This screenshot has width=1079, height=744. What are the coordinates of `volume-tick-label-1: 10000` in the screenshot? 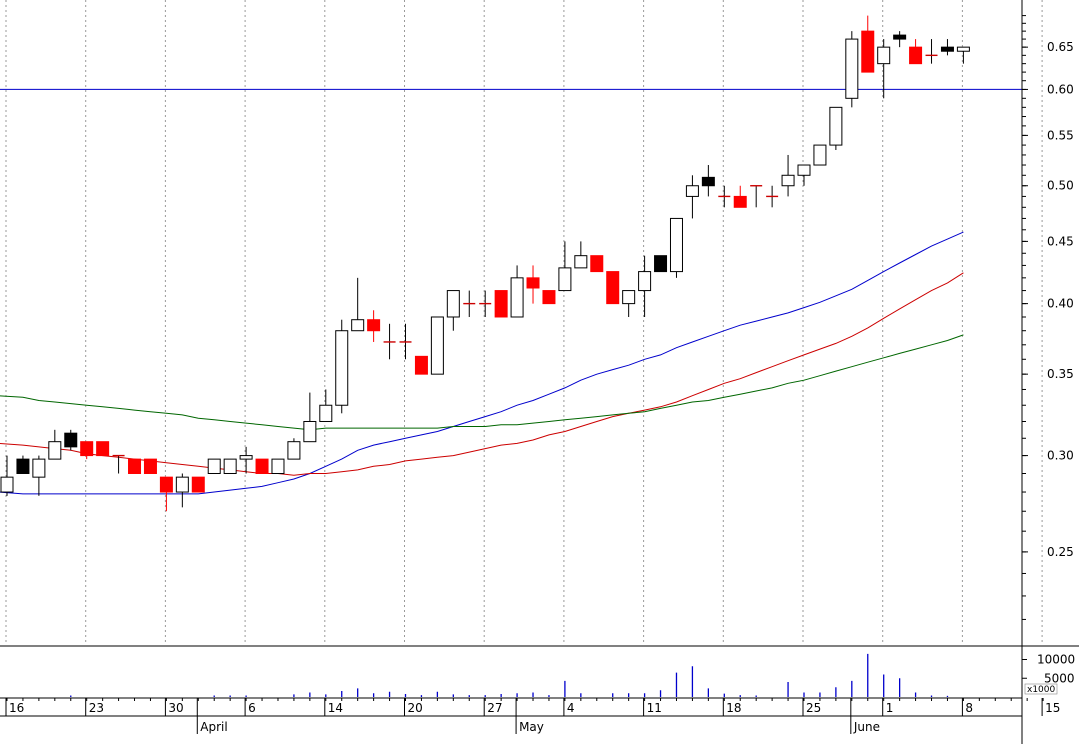 It's located at (1056, 660).